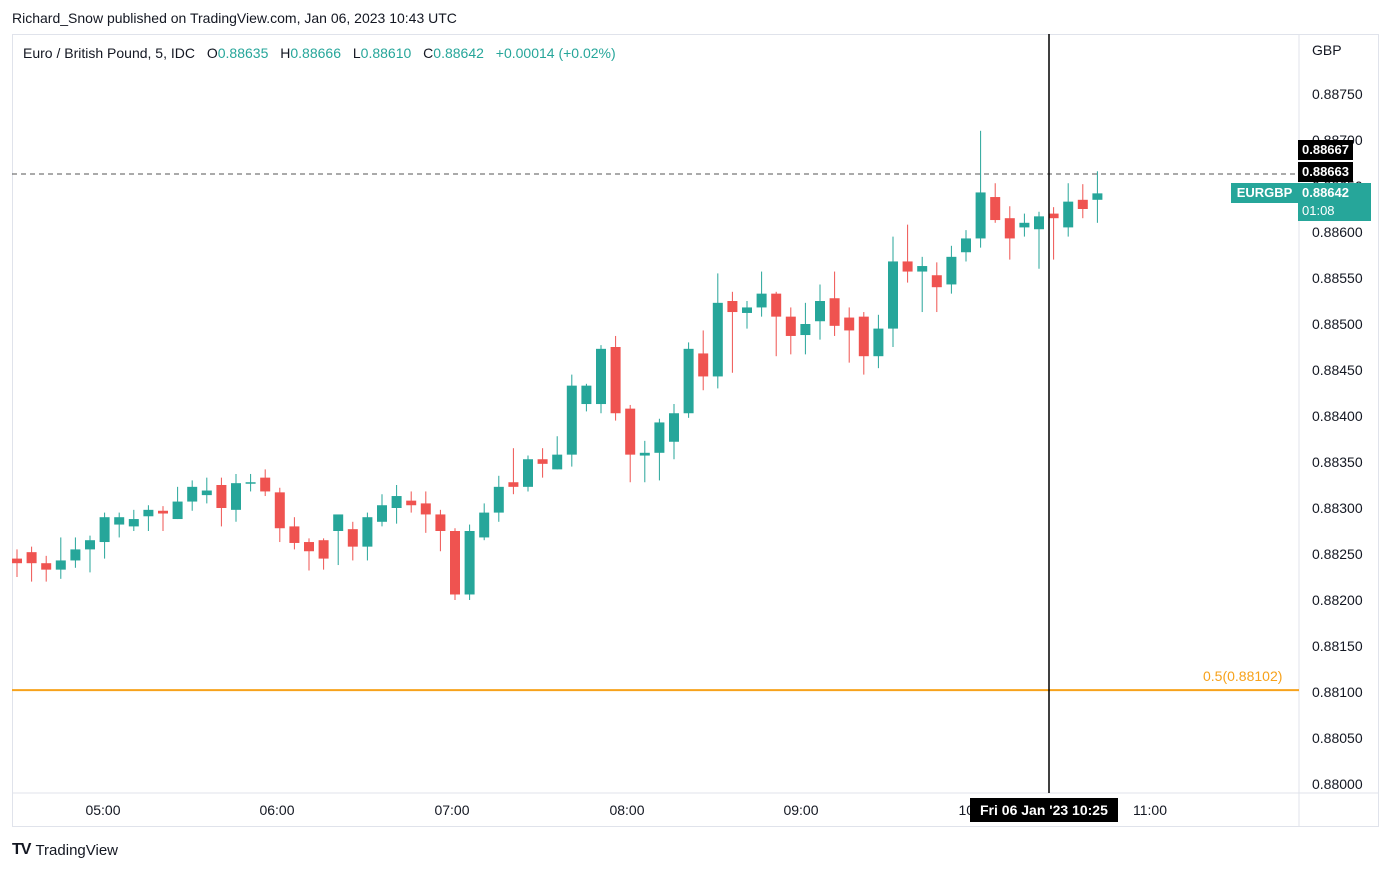 The width and height of the screenshot is (1392, 872). What do you see at coordinates (1337, 508) in the screenshot?
I see `price-tick-label: 0.88300` at bounding box center [1337, 508].